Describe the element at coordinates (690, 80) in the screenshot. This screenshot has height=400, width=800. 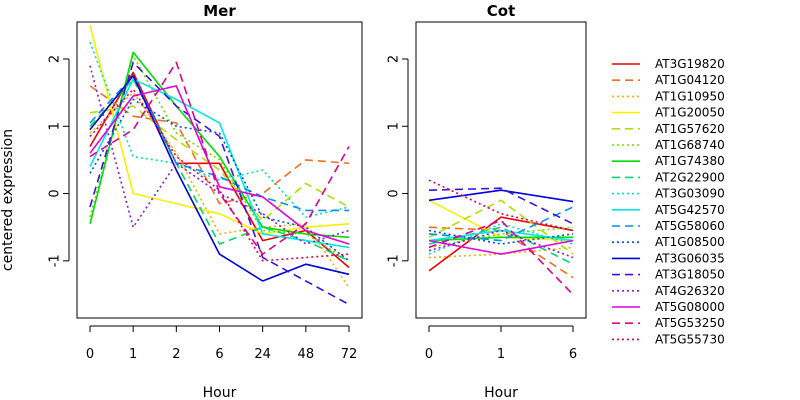
I see `legend-label-at1g04120: AT1G04120` at that location.